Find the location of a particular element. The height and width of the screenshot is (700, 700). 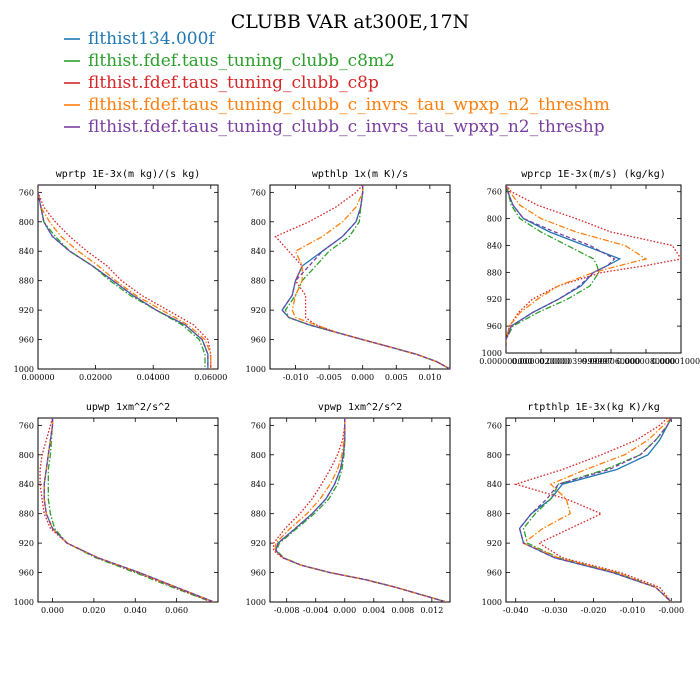

legend-label: flthist134.000f is located at coordinates (152, 39).